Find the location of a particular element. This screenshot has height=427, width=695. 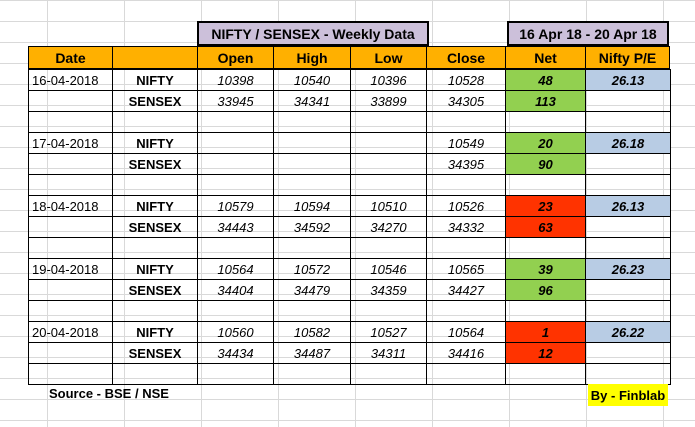

high-cell: 34341 is located at coordinates (312, 101).